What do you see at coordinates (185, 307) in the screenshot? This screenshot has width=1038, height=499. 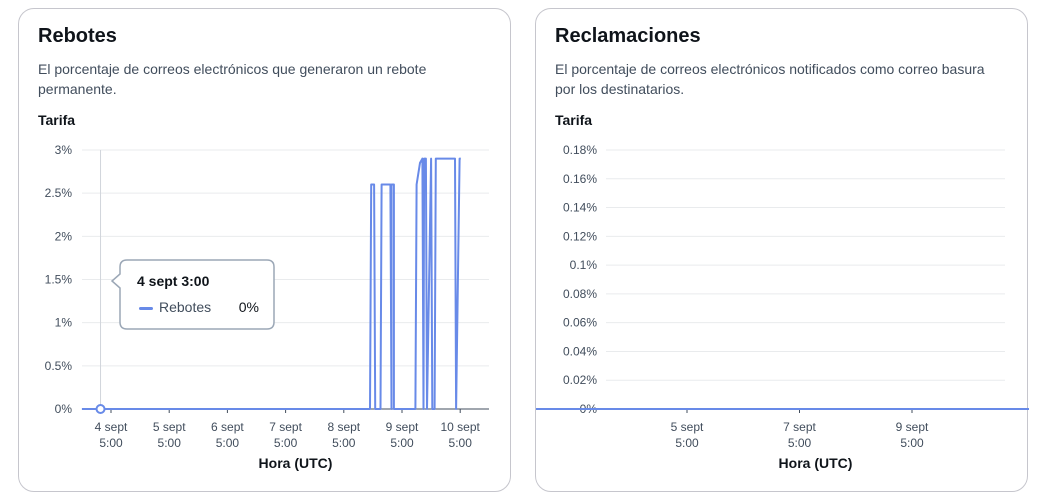 I see `tooltip-series-name: Rebotes` at bounding box center [185, 307].